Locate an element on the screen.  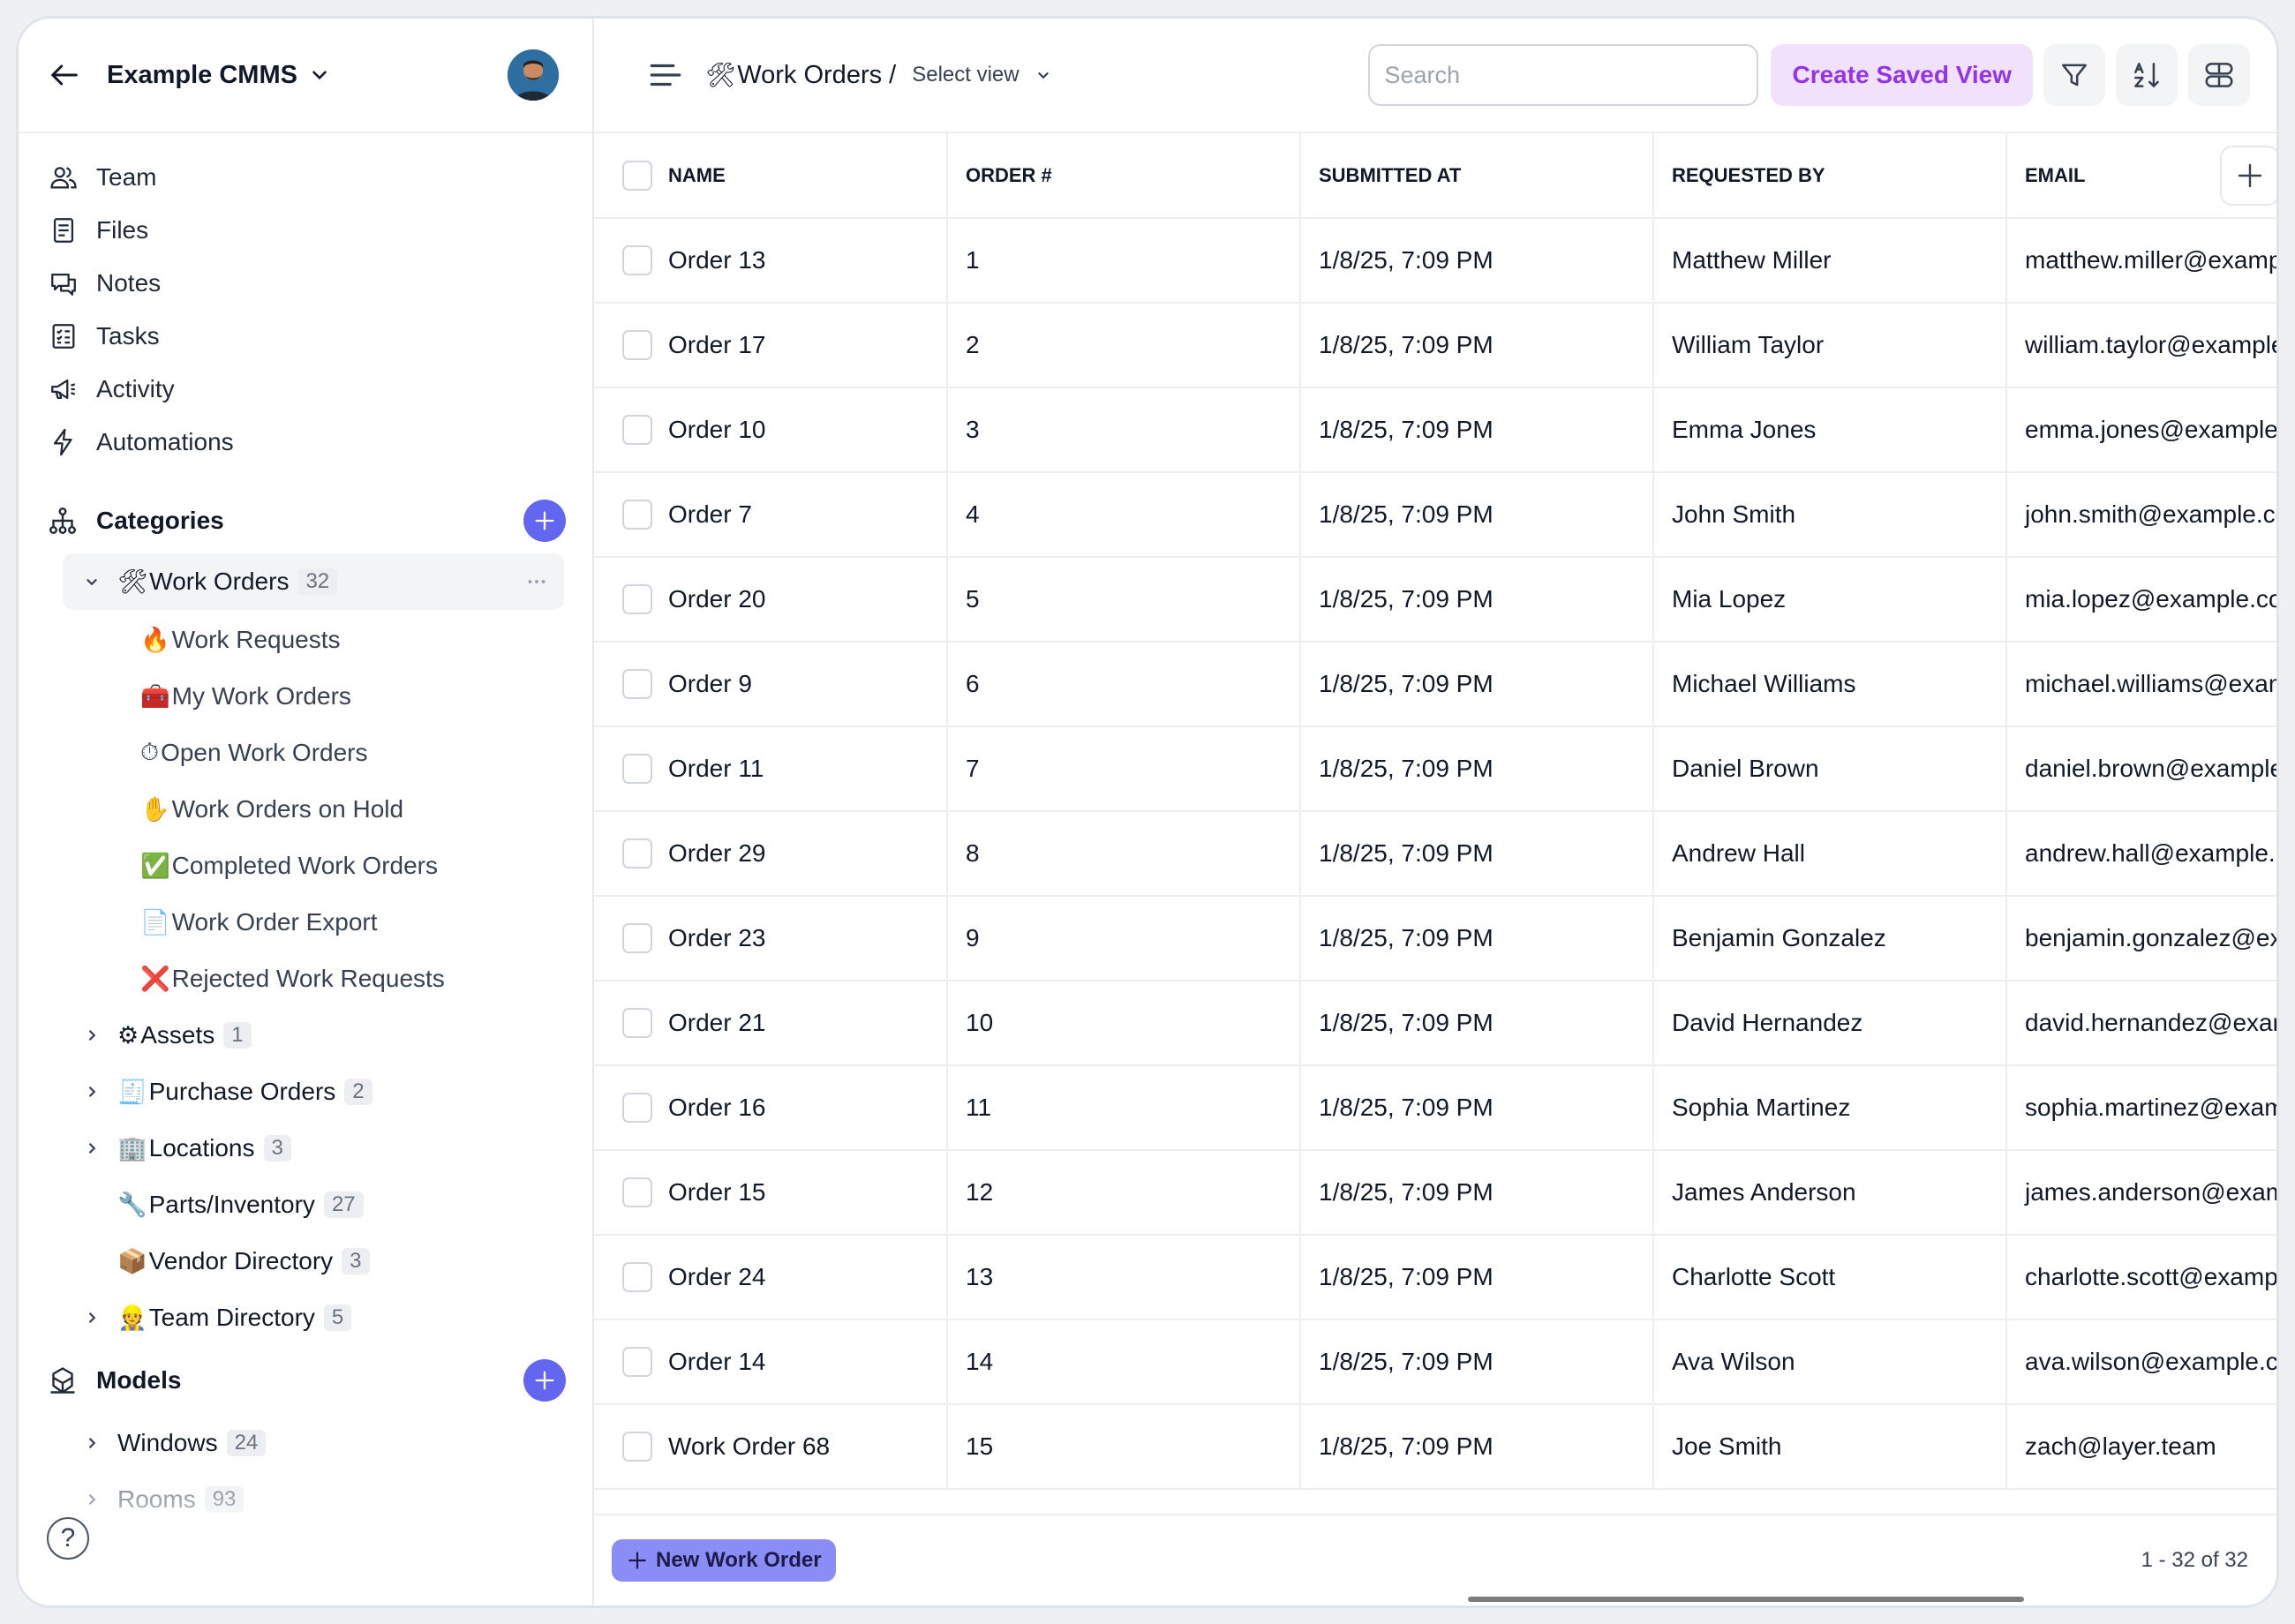
cell-name: Order 14 is located at coordinates (802, 1362).